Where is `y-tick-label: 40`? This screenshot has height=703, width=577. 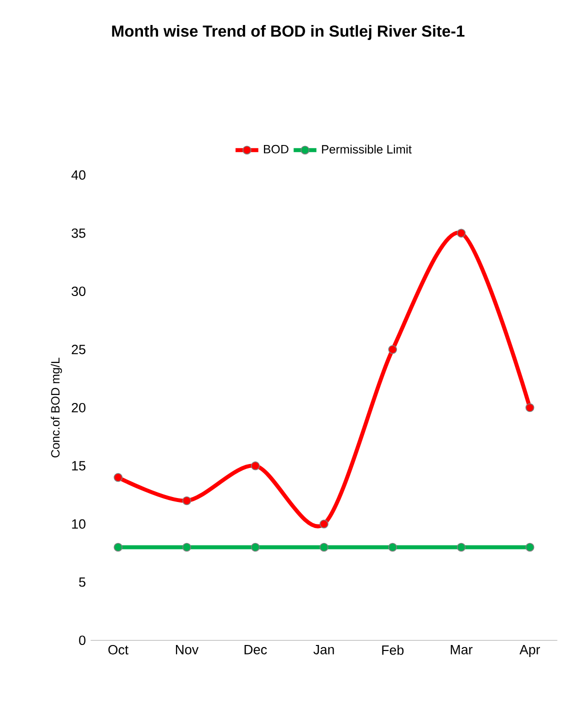
y-tick-label: 40 is located at coordinates (78, 175).